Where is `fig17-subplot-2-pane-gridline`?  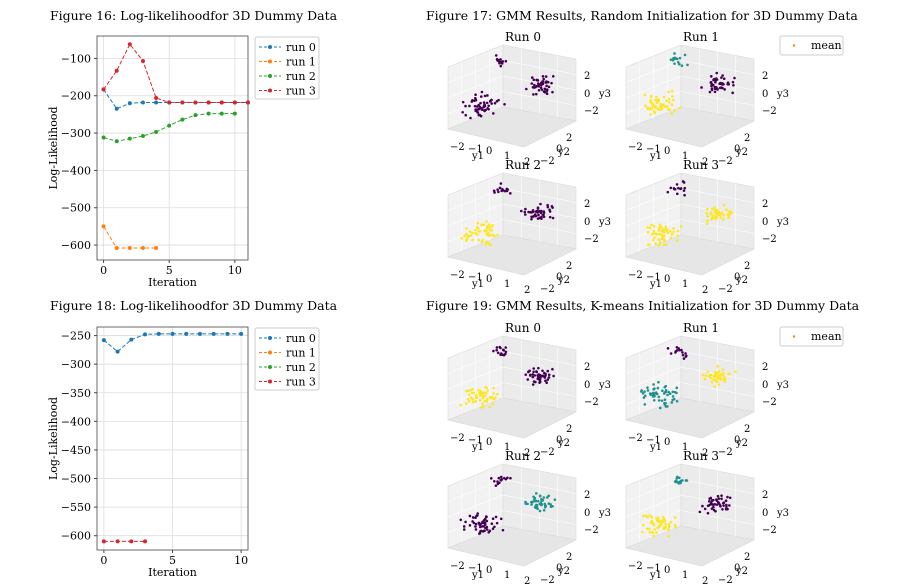 fig17-subplot-2-pane-gridline is located at coordinates (539, 226).